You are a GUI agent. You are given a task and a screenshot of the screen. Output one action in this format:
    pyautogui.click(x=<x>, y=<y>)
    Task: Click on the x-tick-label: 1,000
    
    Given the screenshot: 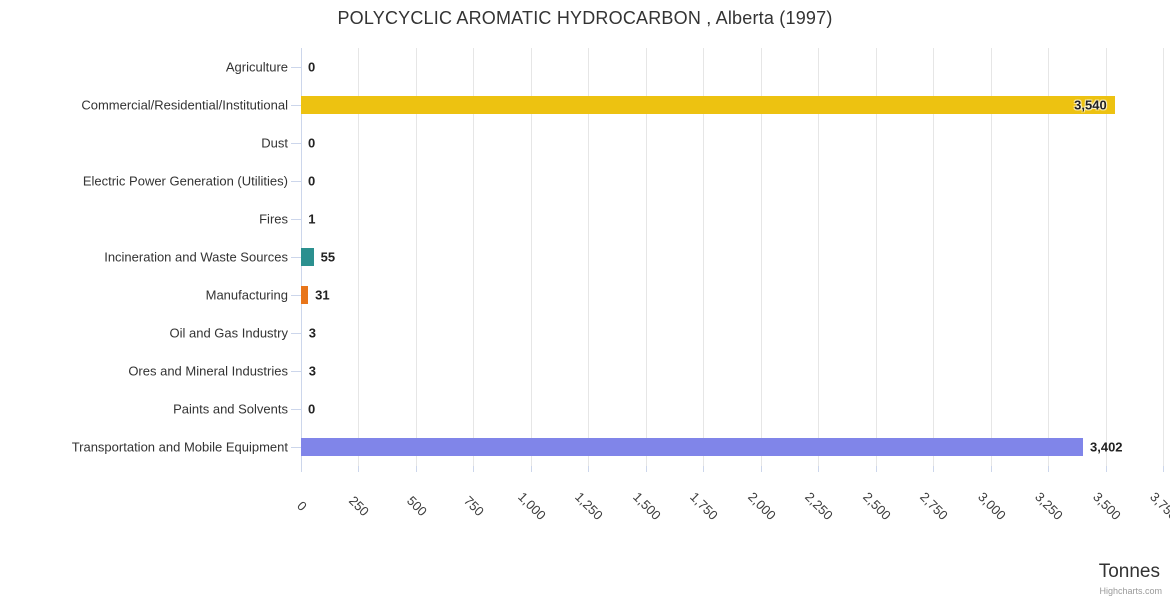 What is the action you would take?
    pyautogui.click(x=532, y=506)
    